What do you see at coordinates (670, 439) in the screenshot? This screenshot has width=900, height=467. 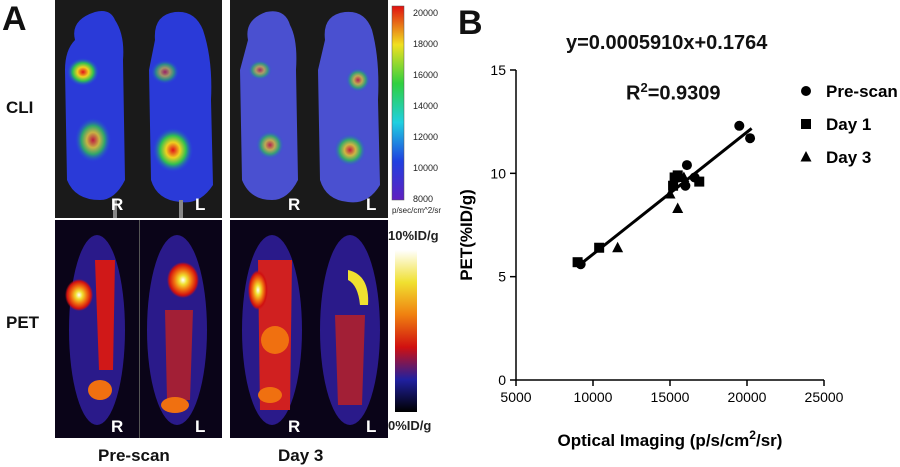 I see `x-axis-label: Optical Imaging (p/s/cm2/sr)` at bounding box center [670, 439].